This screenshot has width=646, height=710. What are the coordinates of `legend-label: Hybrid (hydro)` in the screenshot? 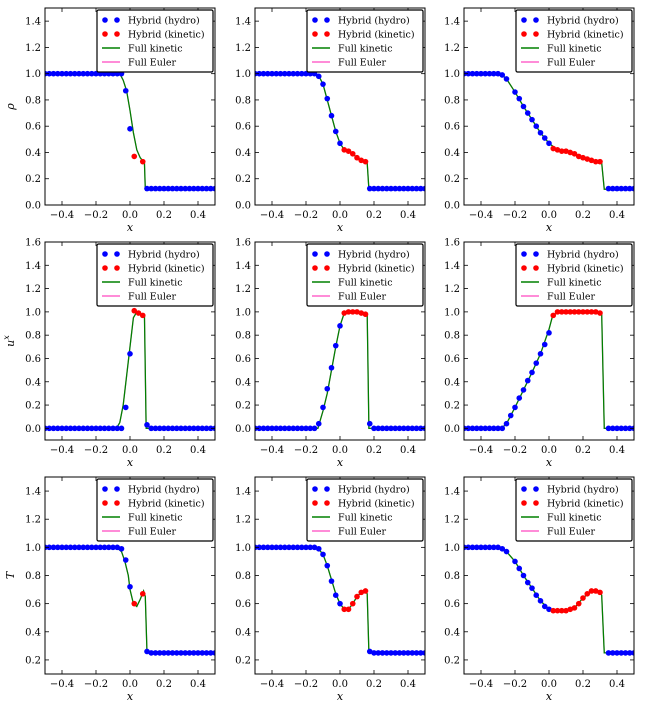 It's located at (164, 490).